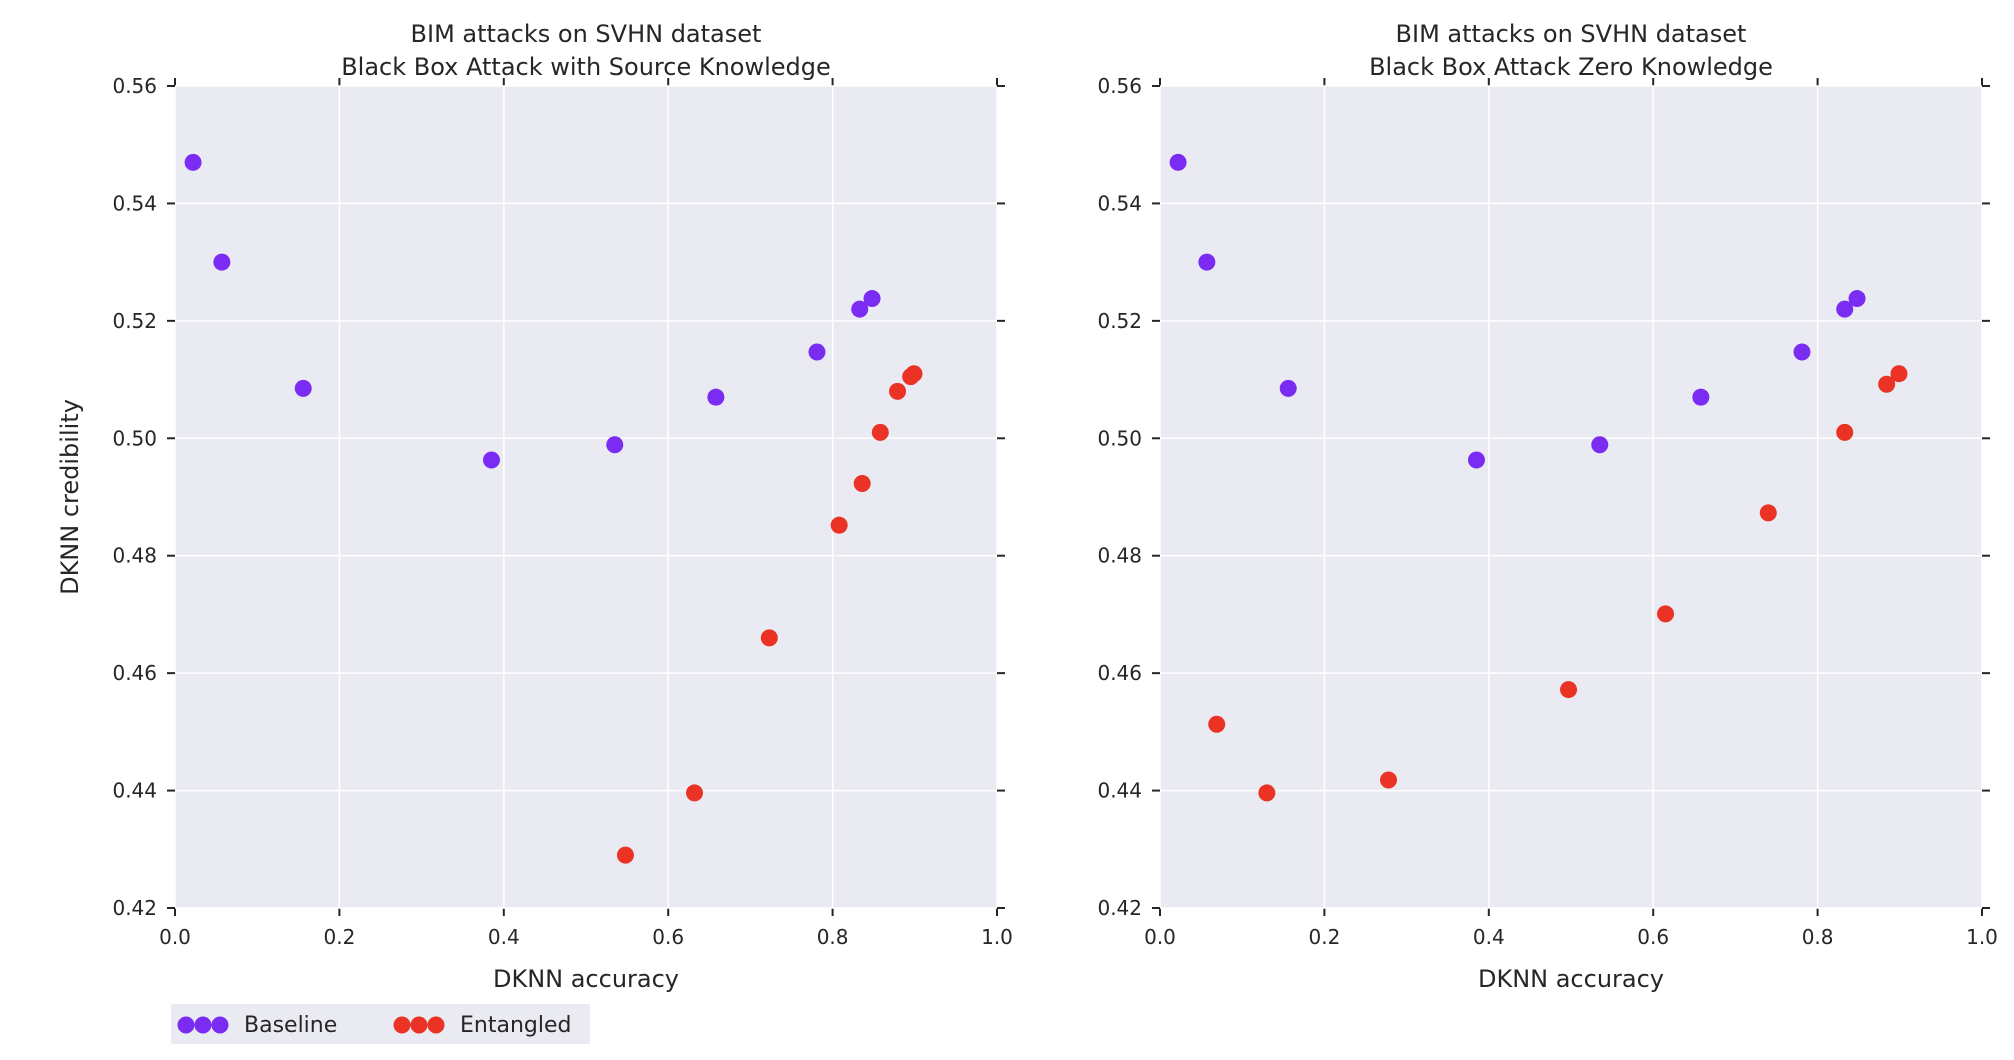  Describe the element at coordinates (70, 497) in the screenshot. I see `y-axis-label: DKNN credibility` at that location.